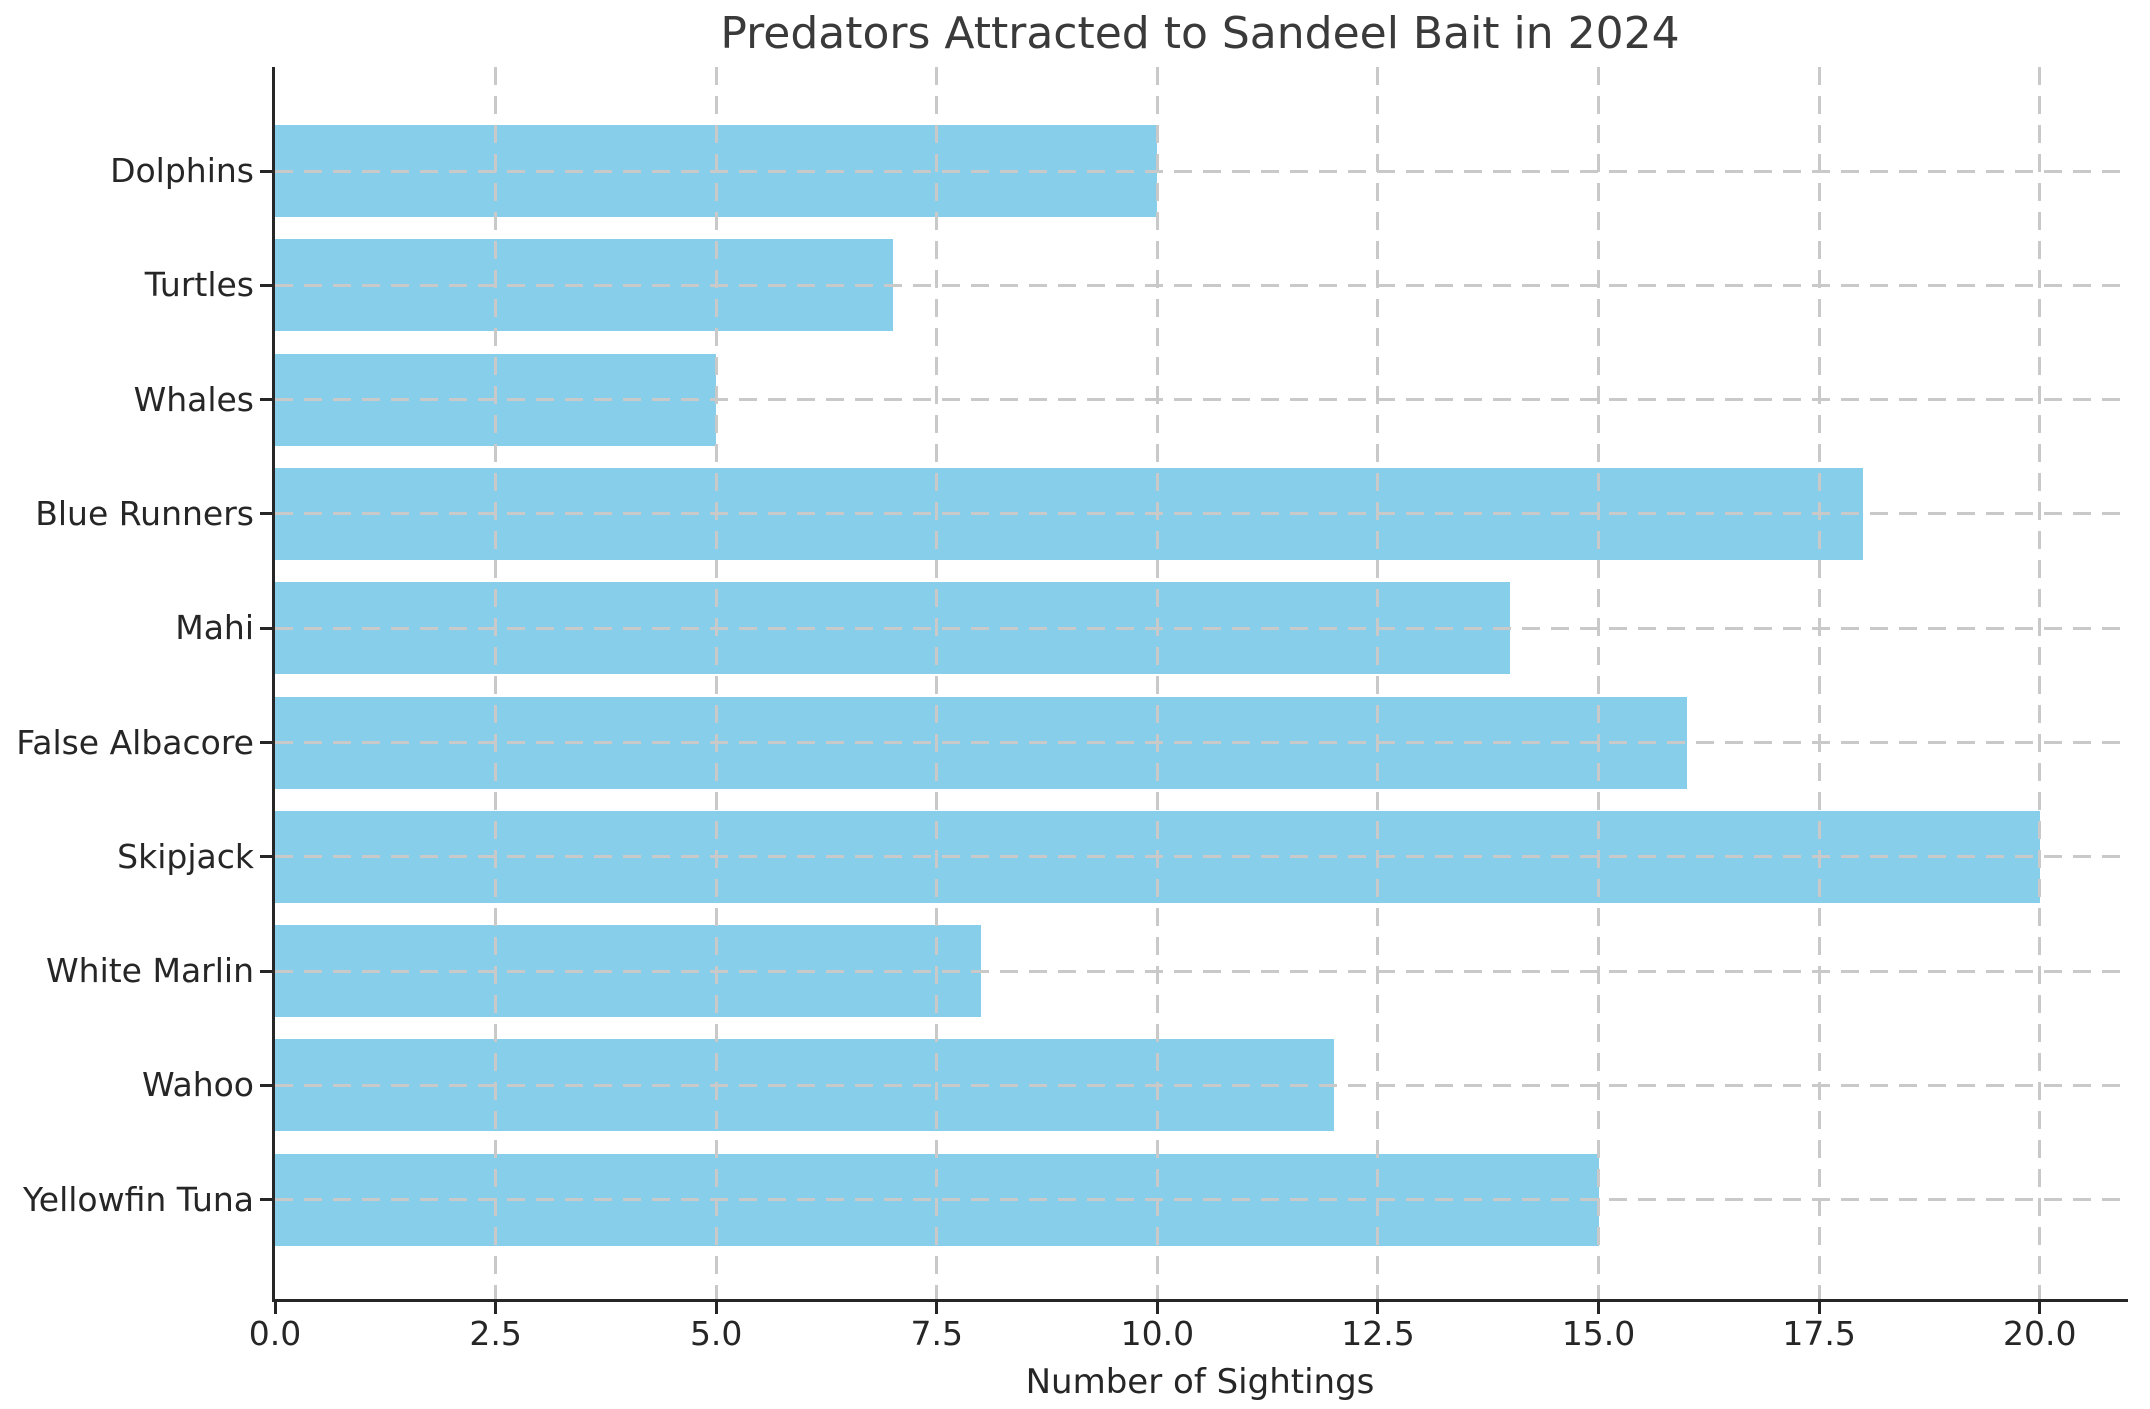  Describe the element at coordinates (275, 1333) in the screenshot. I see `x-tick-label: 0.0` at that location.